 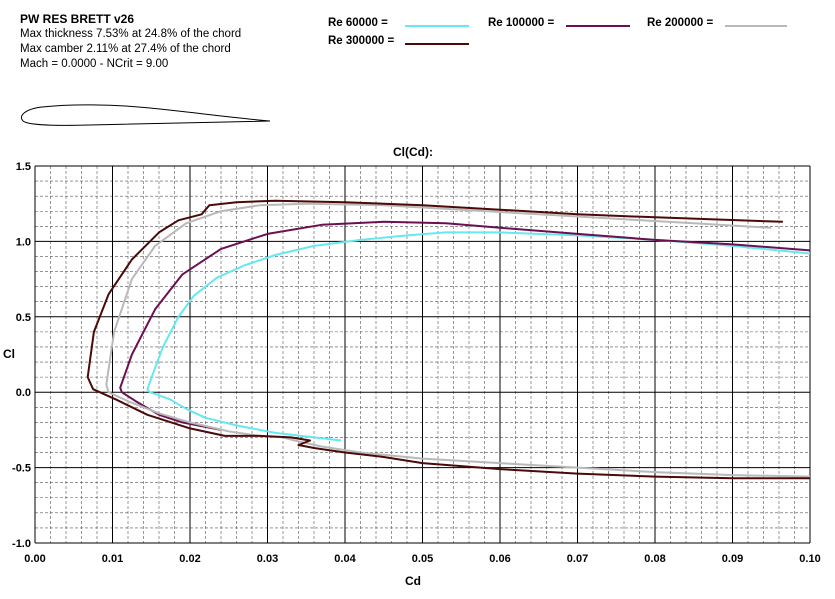 I want to click on x-tick-label: 0.05, so click(x=422, y=559).